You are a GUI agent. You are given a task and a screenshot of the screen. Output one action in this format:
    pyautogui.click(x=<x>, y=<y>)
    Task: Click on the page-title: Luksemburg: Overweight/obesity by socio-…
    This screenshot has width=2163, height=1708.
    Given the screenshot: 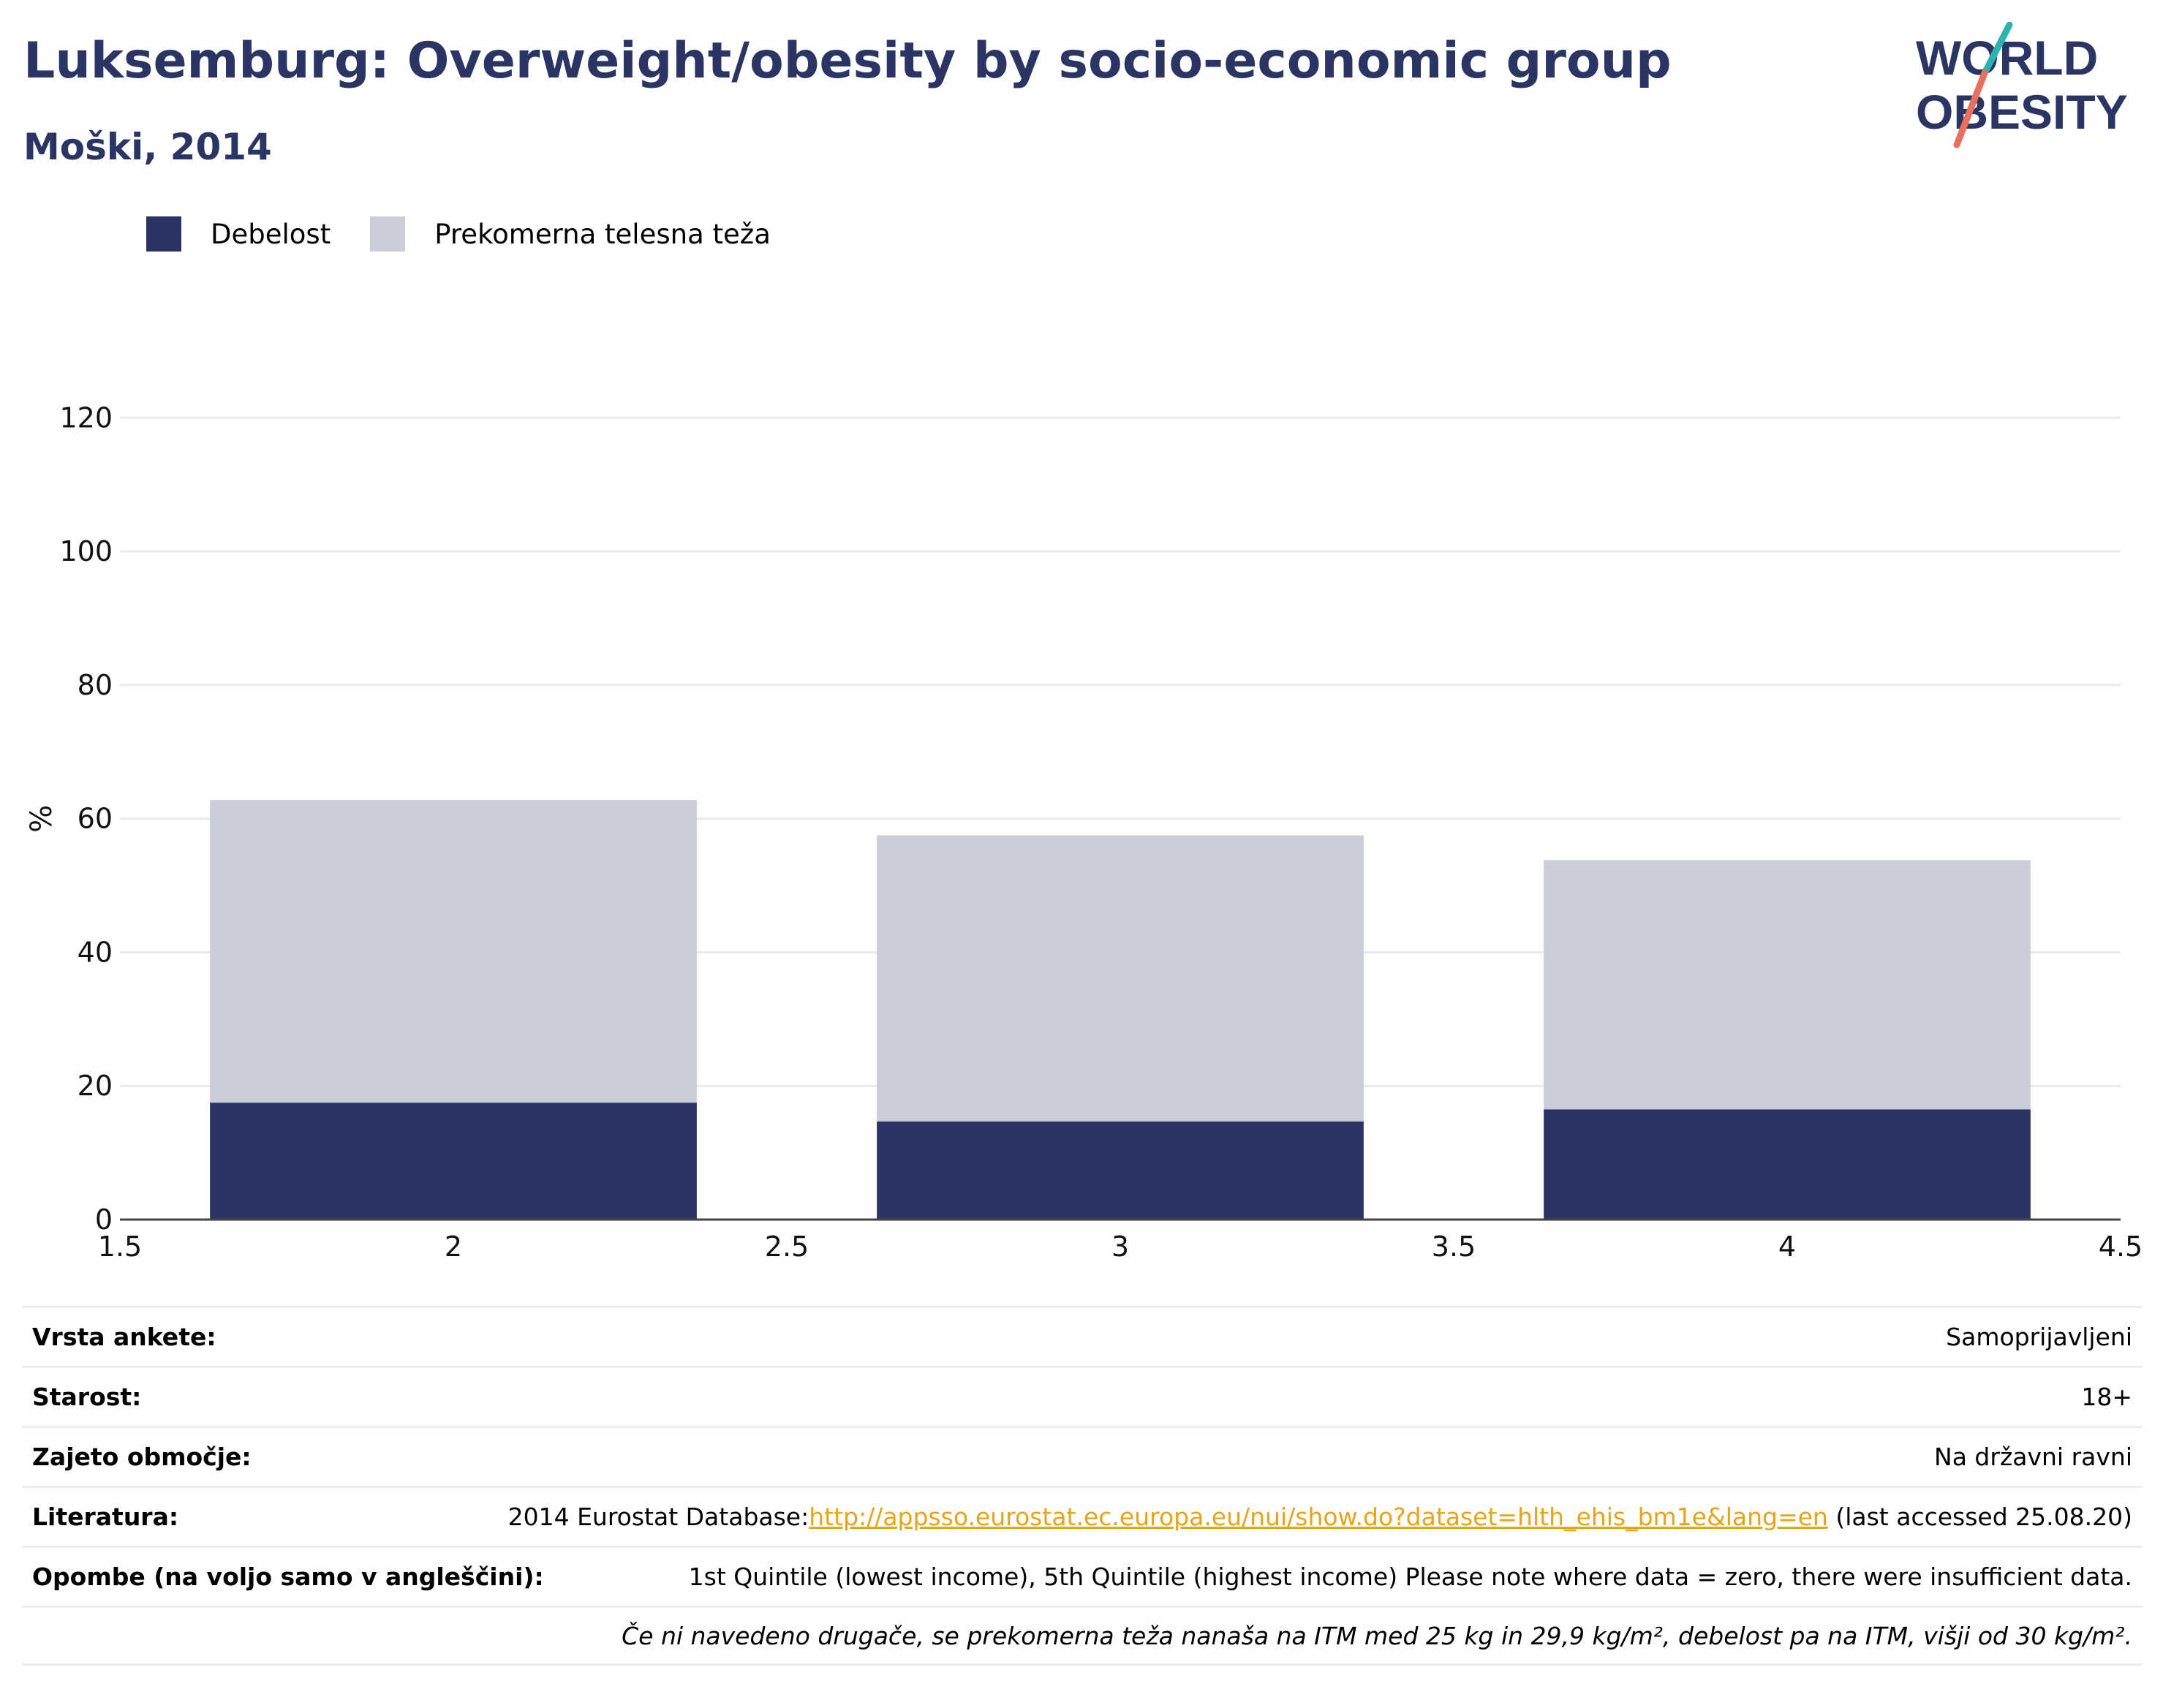 What is the action you would take?
    pyautogui.click(x=848, y=61)
    